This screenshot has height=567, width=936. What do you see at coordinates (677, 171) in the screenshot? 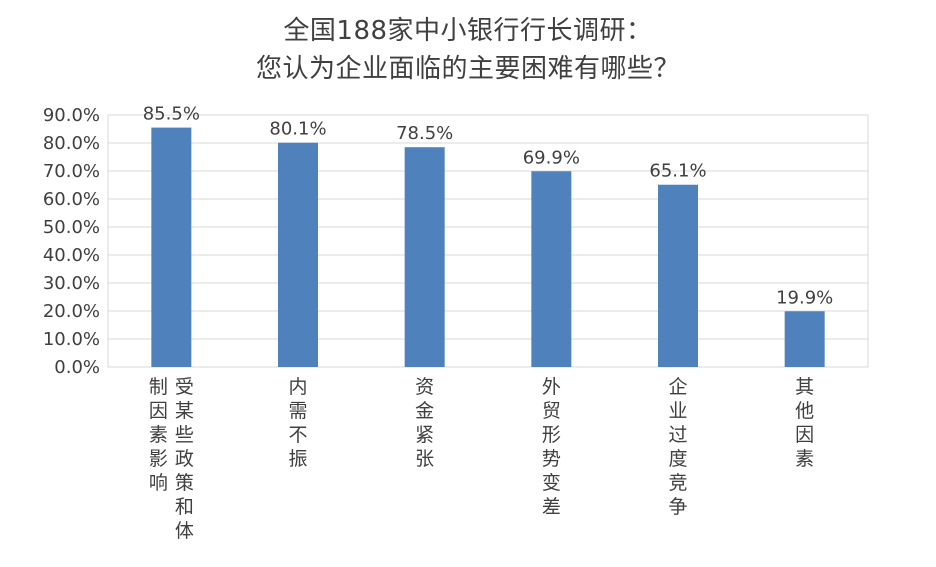
I see `data-label: 65.1%` at bounding box center [677, 171].